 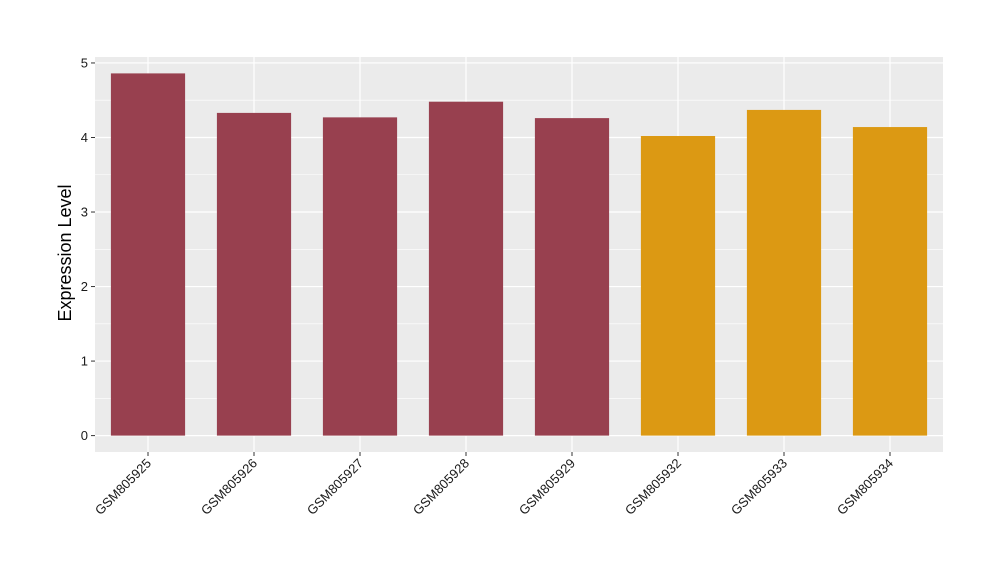 I want to click on bar-GSM805929, so click(x=572, y=277).